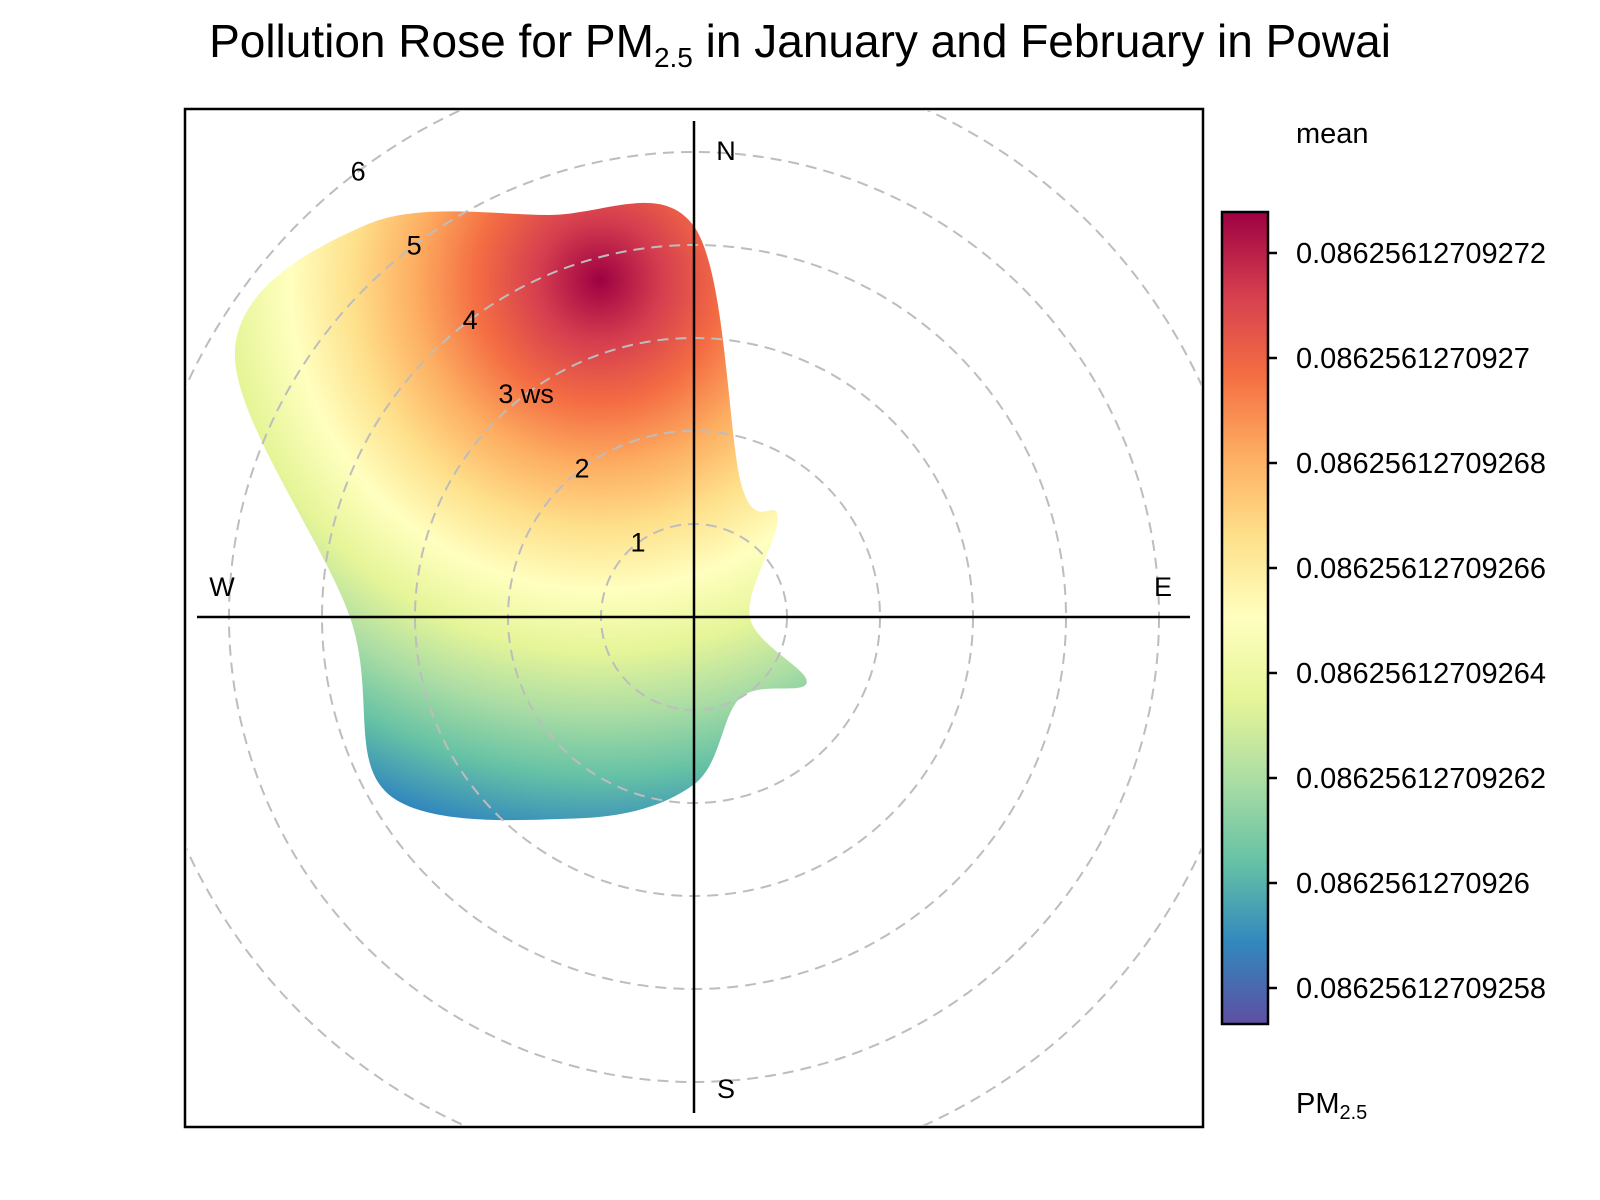  Describe the element at coordinates (498, 356) in the screenshot. I see `radial-labels: 1 2 3 ws 4 5 6` at that location.